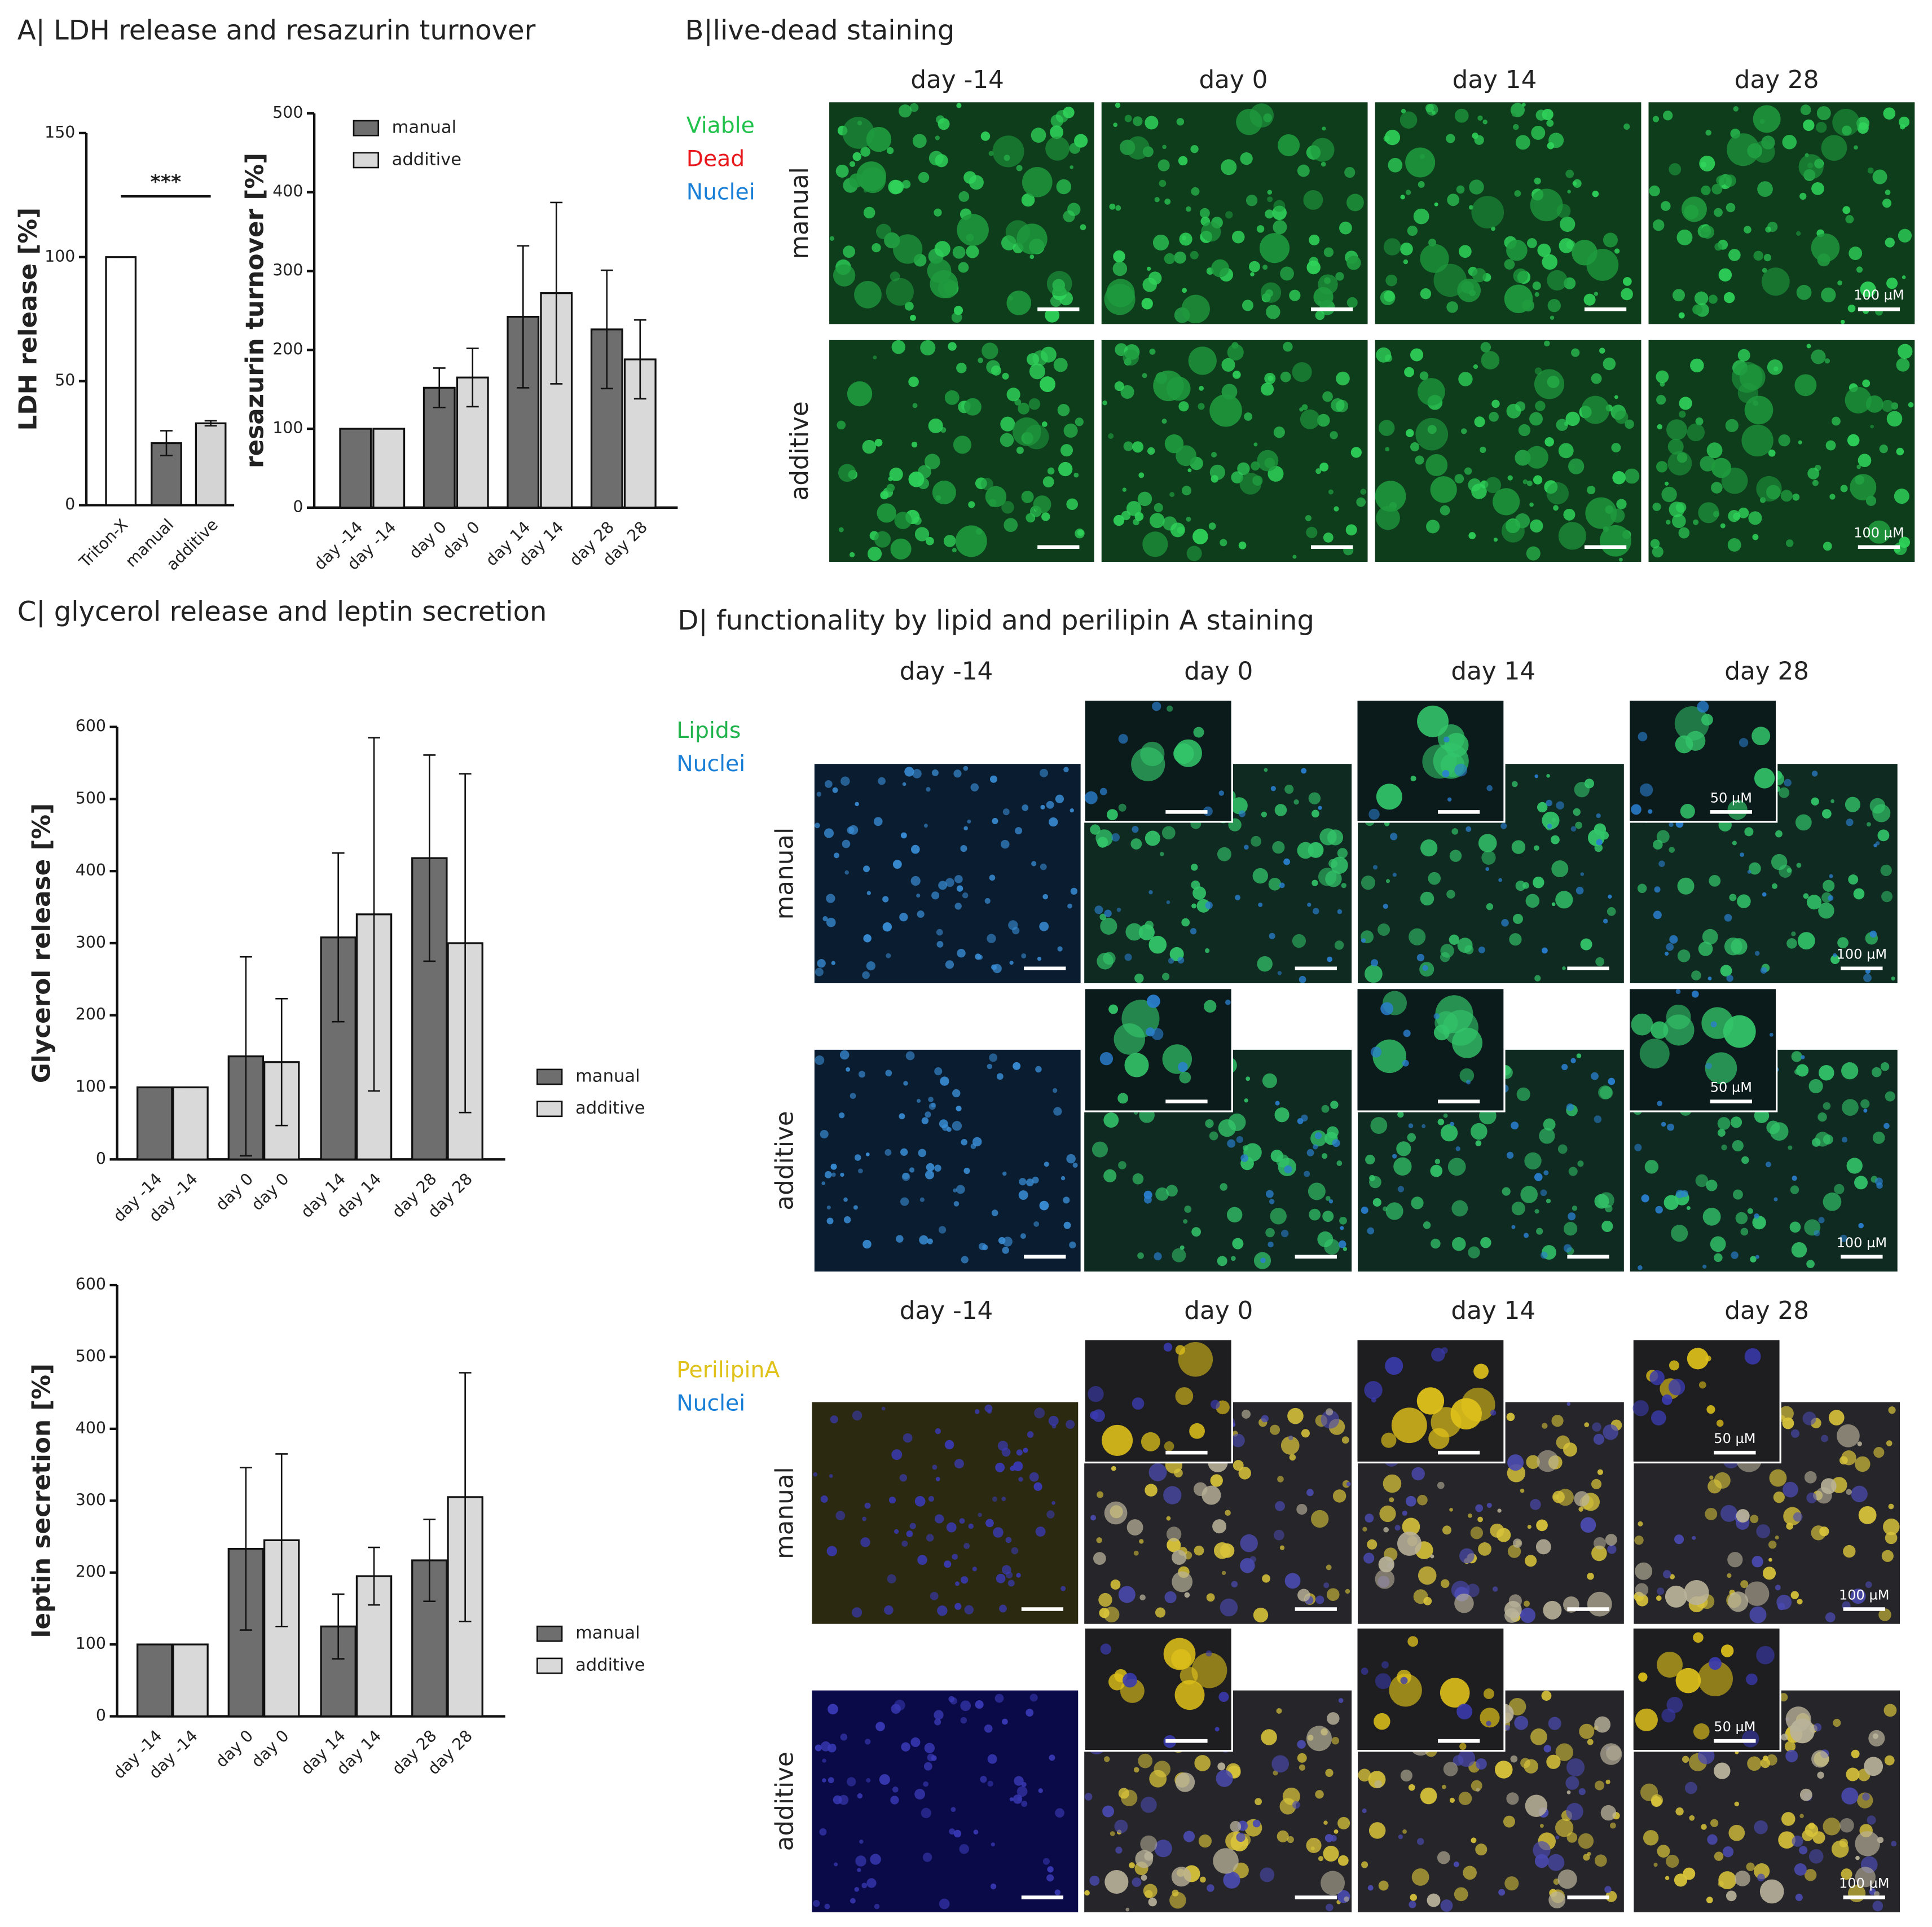 The height and width of the screenshot is (1927, 1932). Describe the element at coordinates (1234, 213) in the screenshot. I see `micrograph` at that location.